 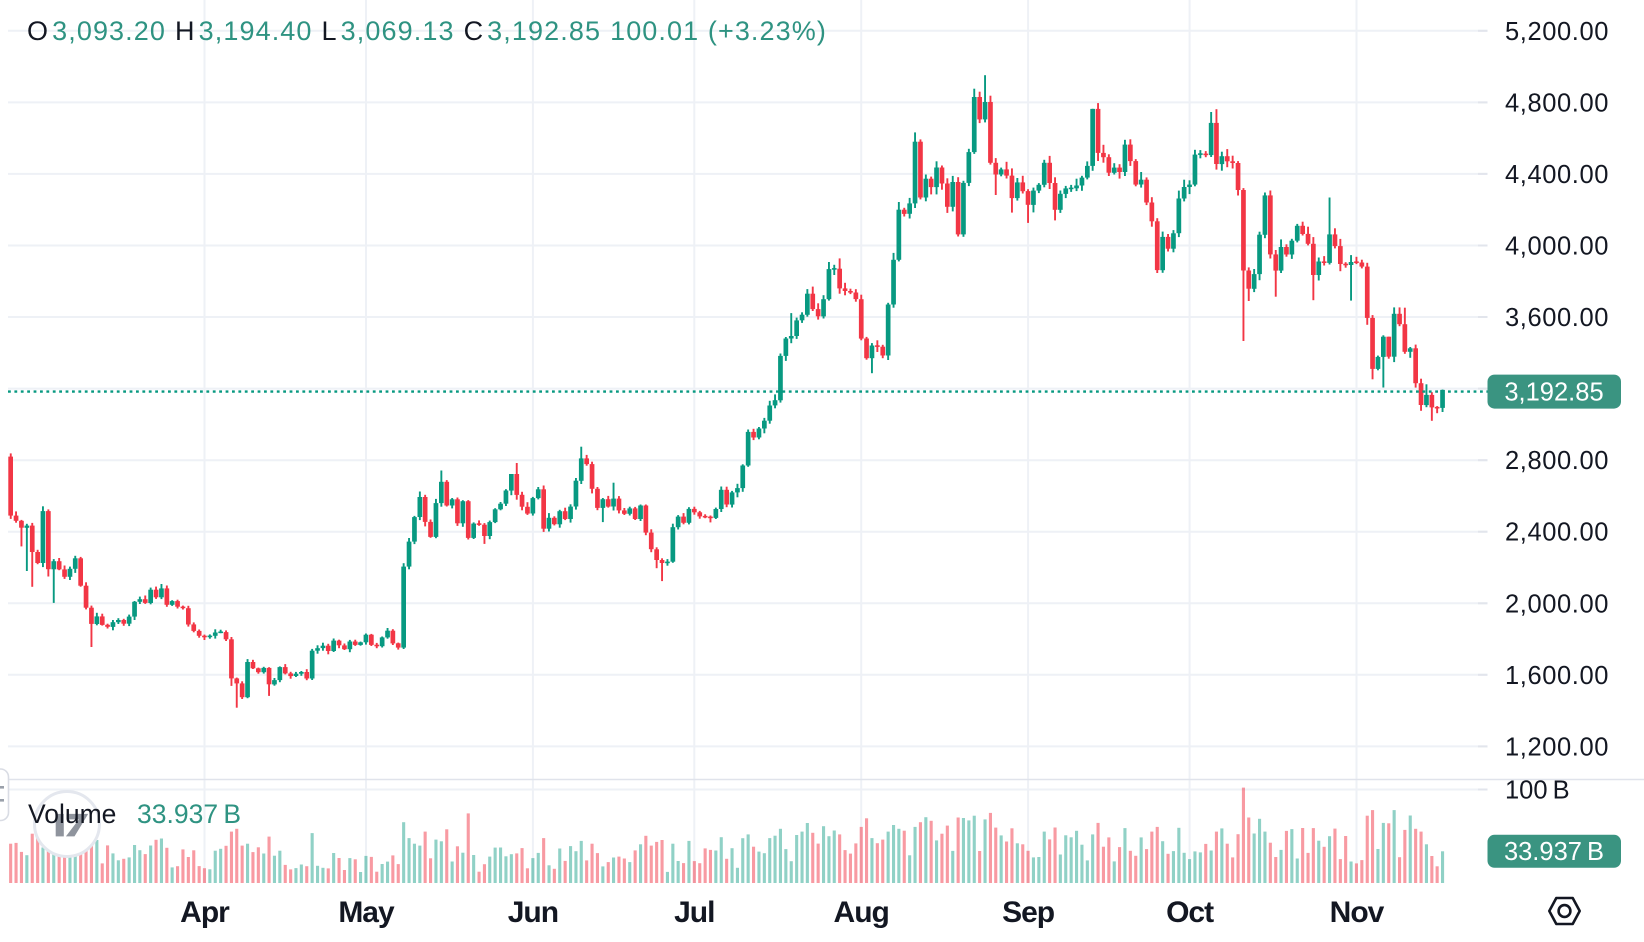 What do you see at coordinates (694, 912) in the screenshot?
I see `svg-text: Jul` at bounding box center [694, 912].